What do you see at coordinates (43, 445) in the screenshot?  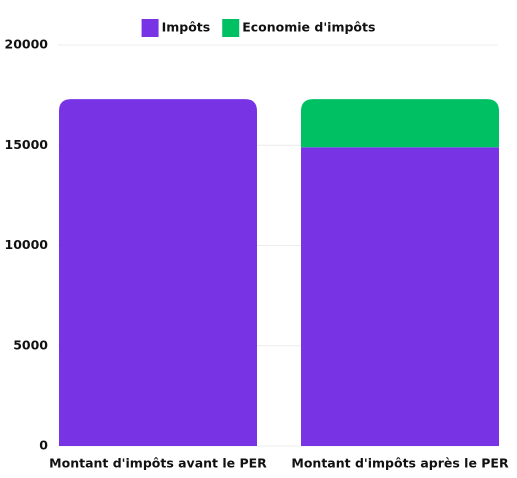 I see `y-tick-label: 0` at bounding box center [43, 445].